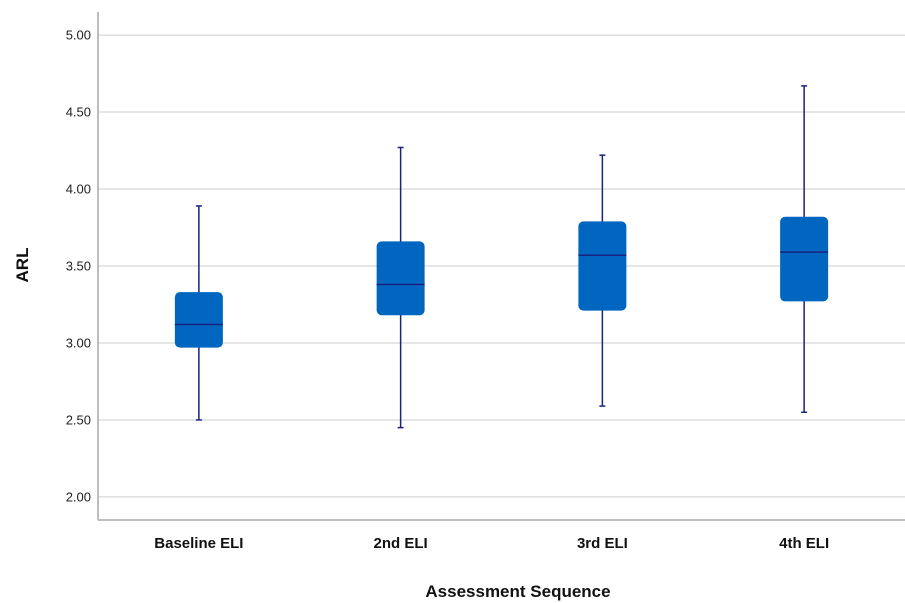 The image size is (905, 603). I want to click on y-tick-label: 4.00, so click(78, 189).